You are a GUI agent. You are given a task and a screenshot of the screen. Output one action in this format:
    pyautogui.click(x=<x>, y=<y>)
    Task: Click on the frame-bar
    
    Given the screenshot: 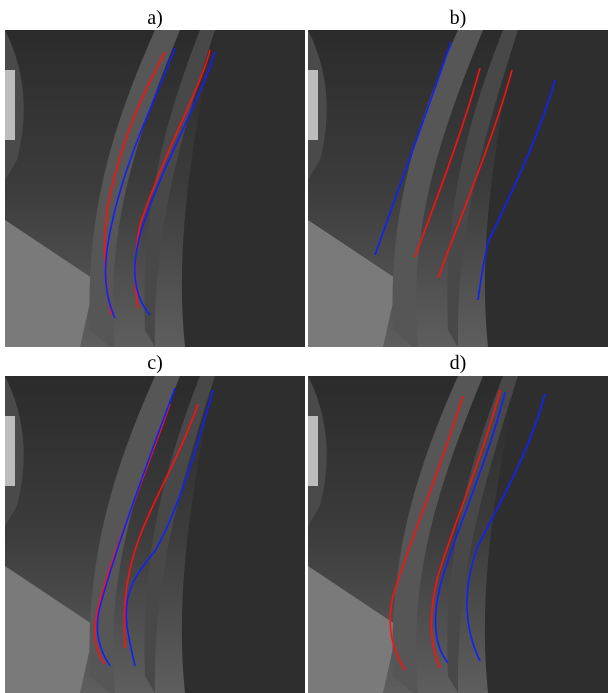 What is the action you would take?
    pyautogui.click(x=134, y=188)
    